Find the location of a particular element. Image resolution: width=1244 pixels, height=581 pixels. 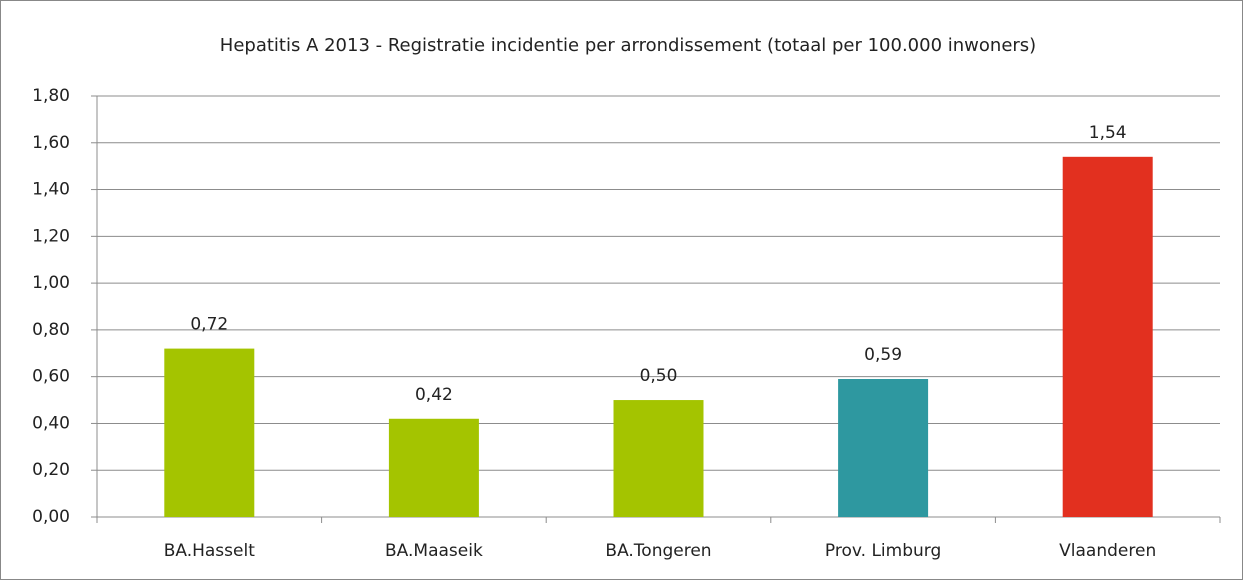

data-label: 0,50 is located at coordinates (659, 376).